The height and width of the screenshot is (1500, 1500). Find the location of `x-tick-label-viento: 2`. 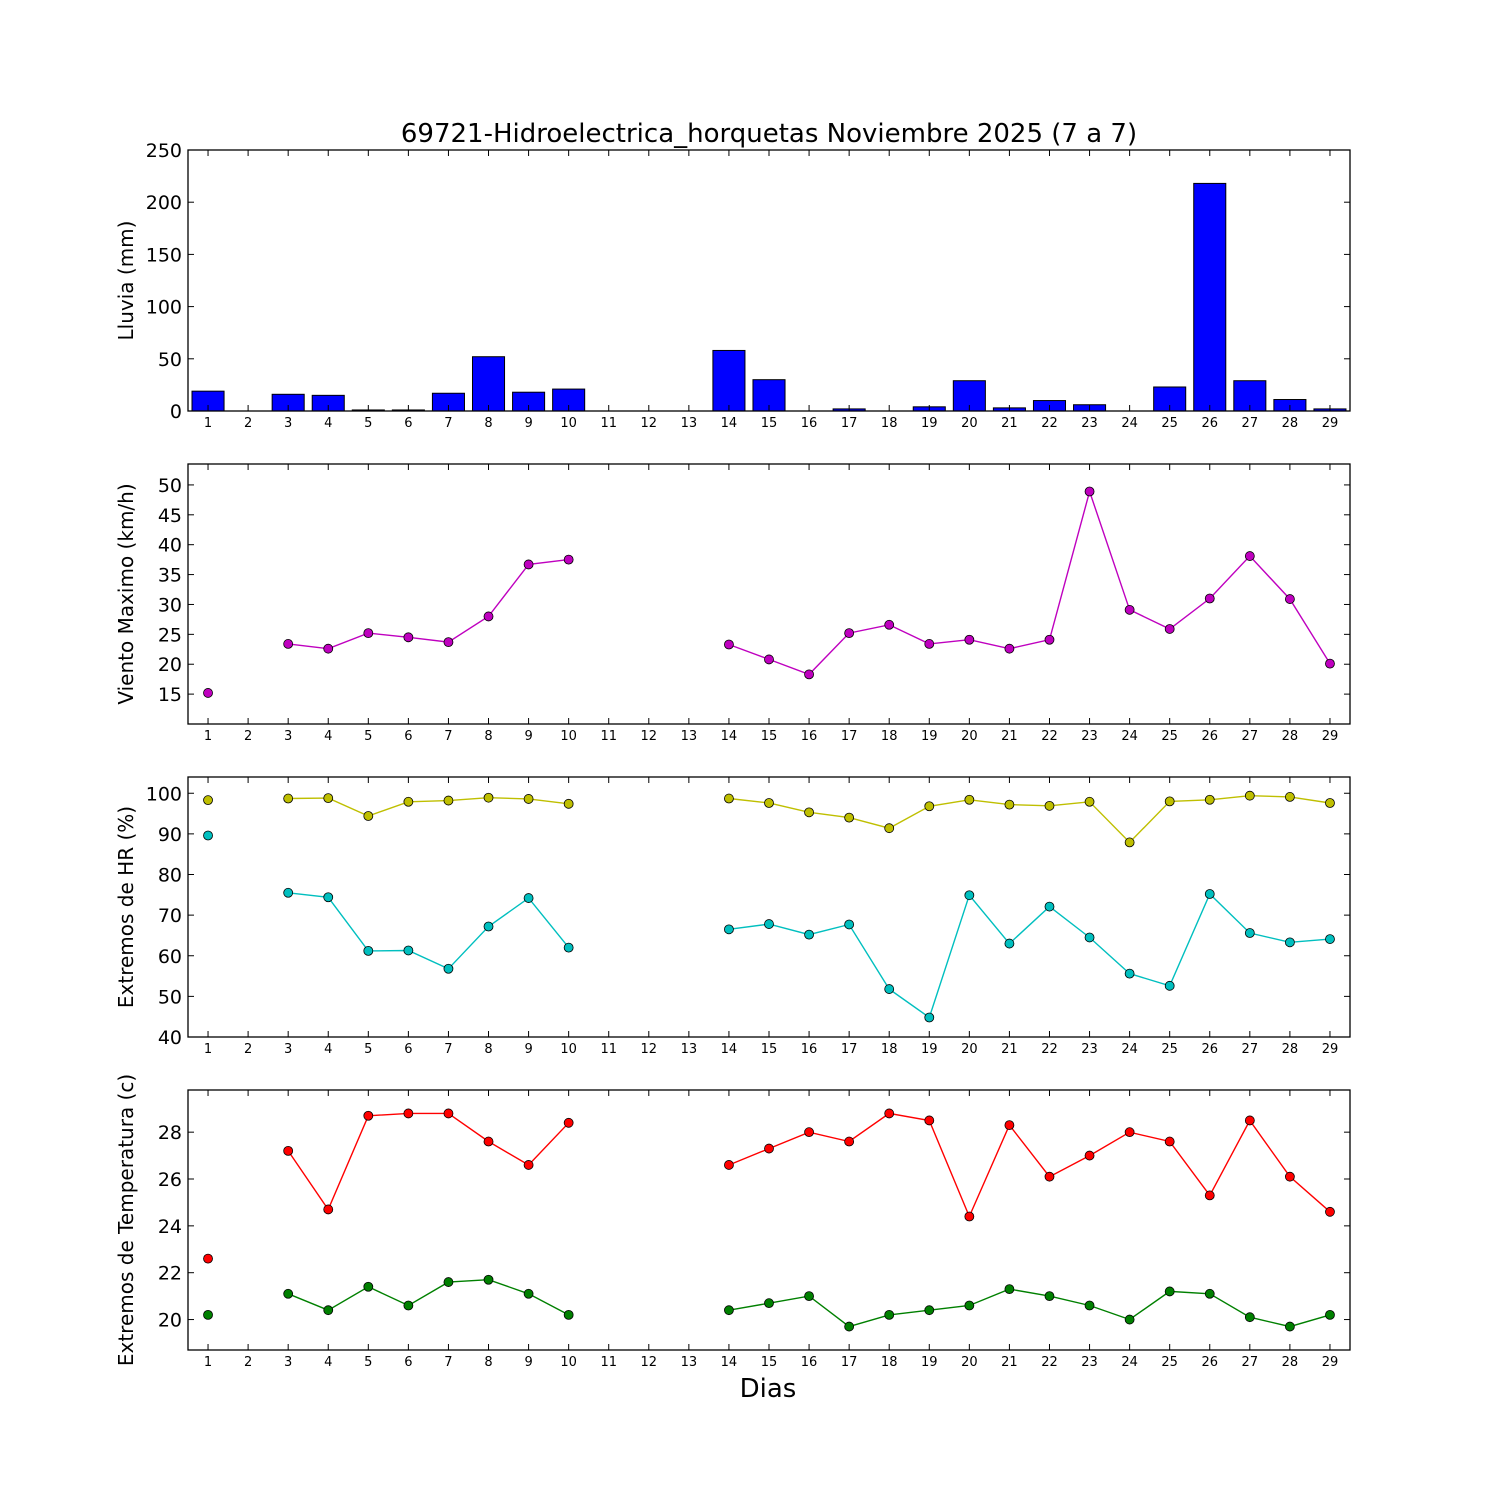

x-tick-label-viento: 2 is located at coordinates (248, 736).